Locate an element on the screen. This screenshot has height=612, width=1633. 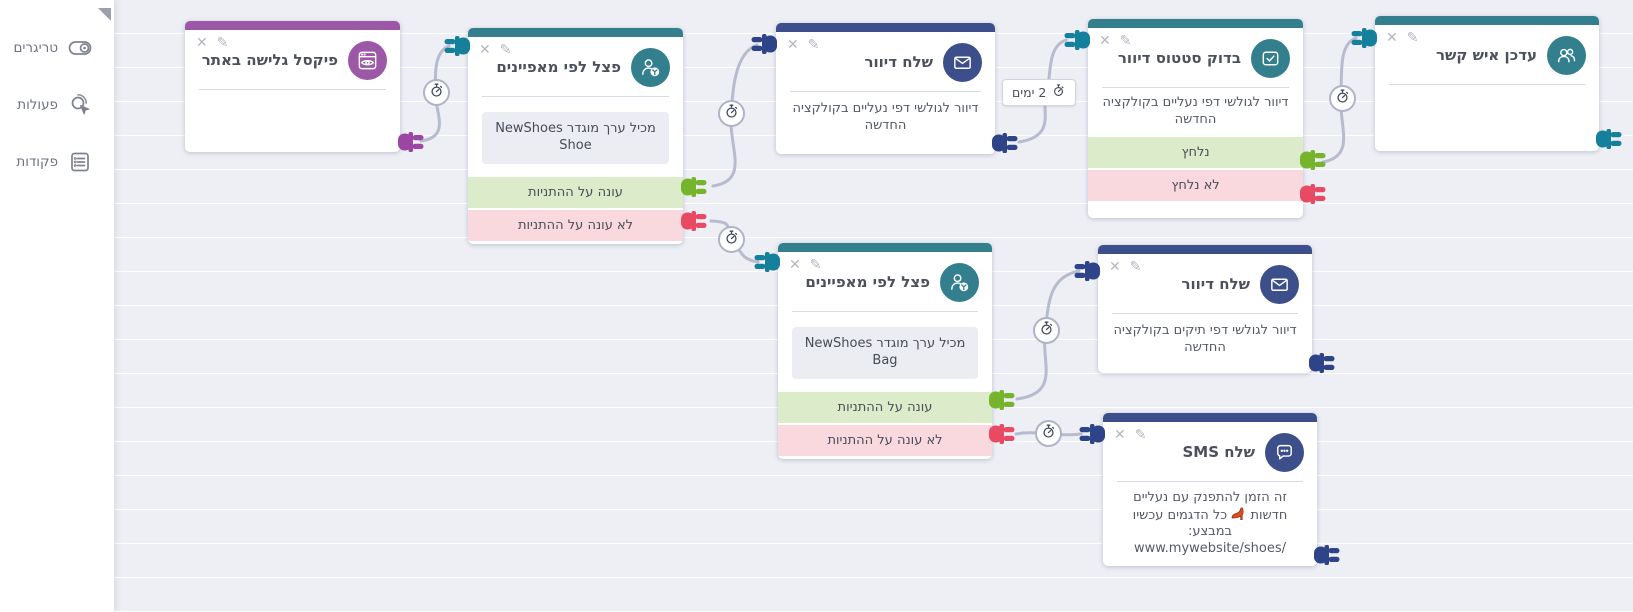
send-mailing-bags-output-plug is located at coordinates (1322, 363).